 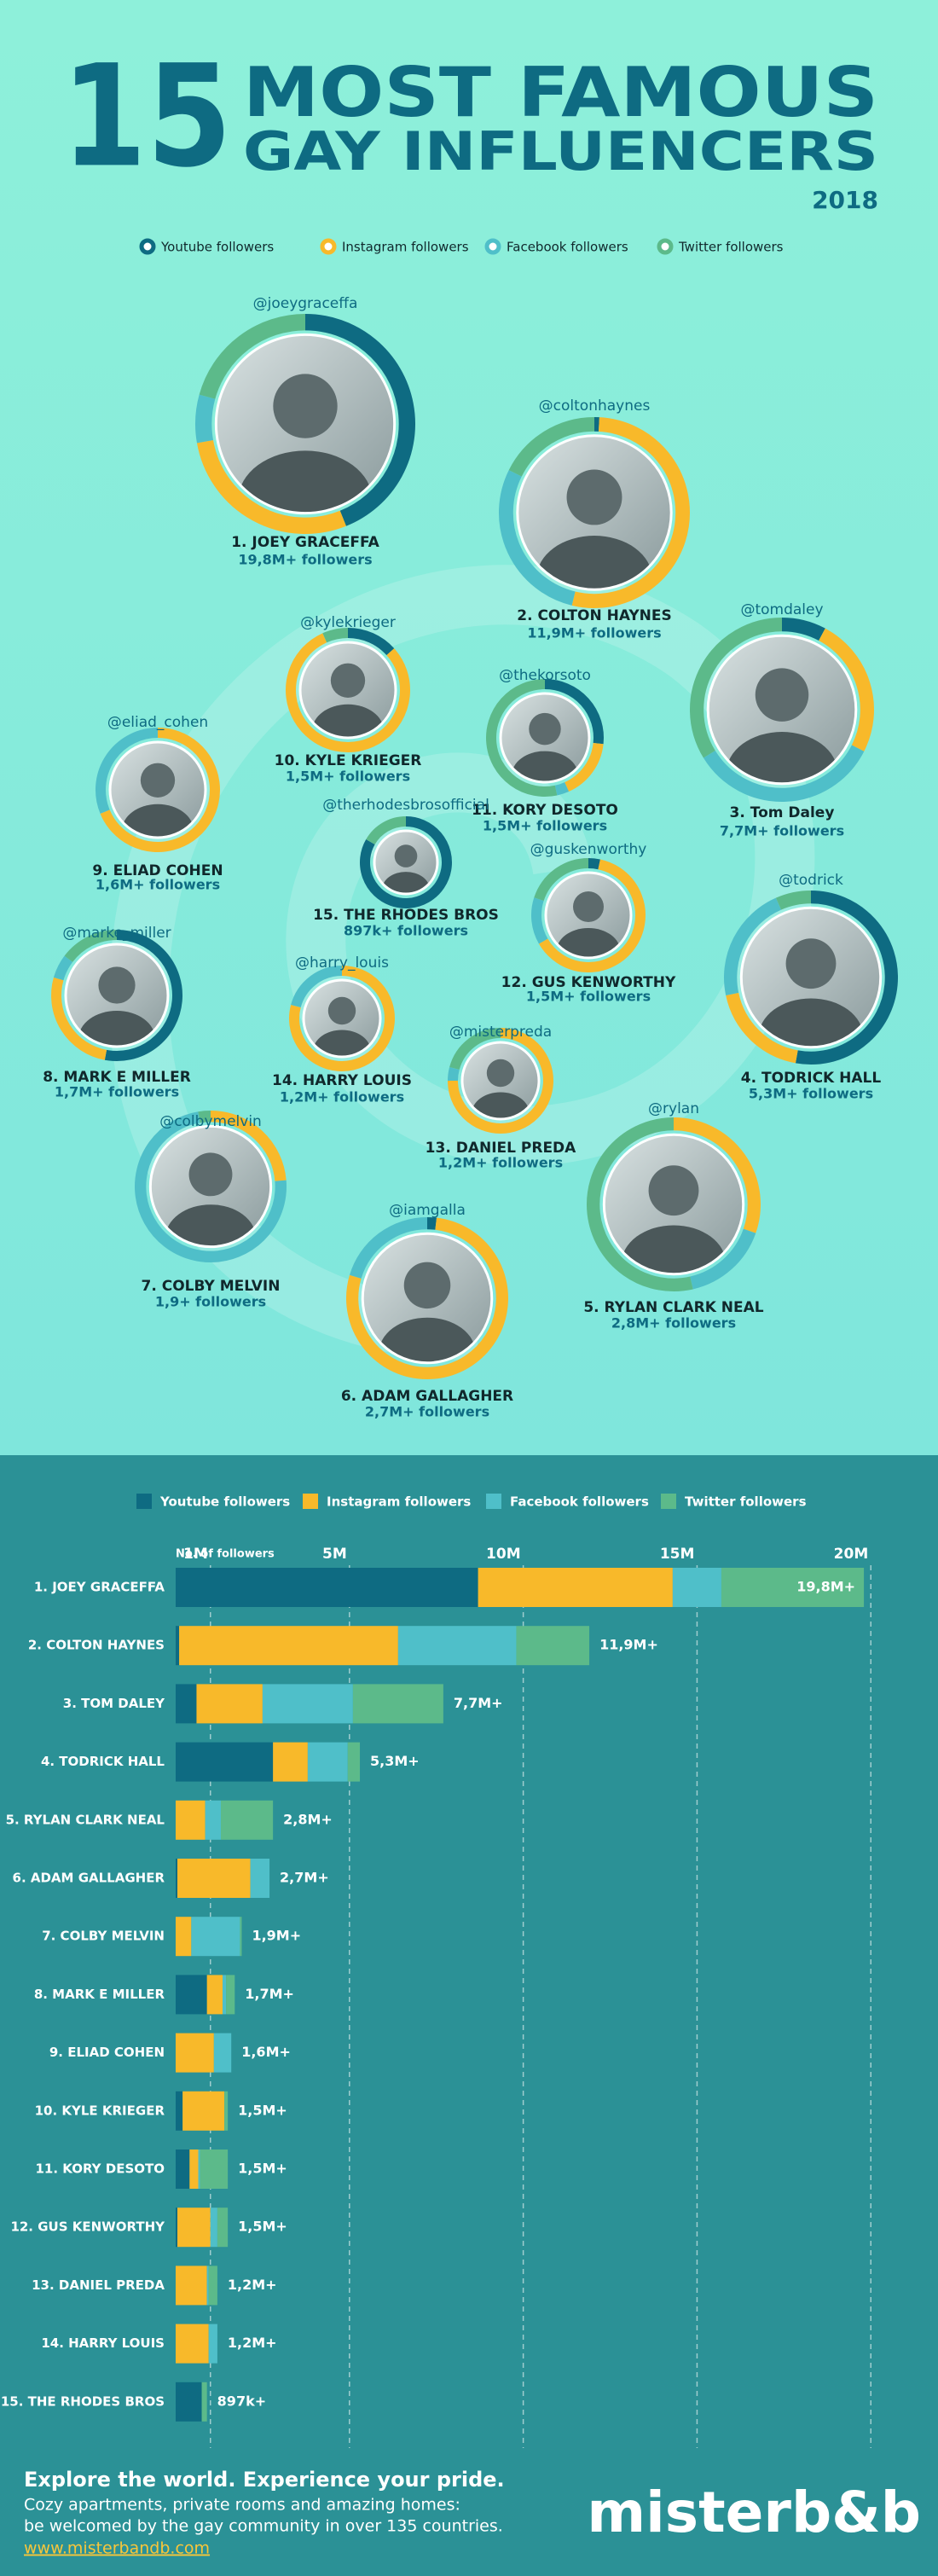 I want to click on profile-followers: 5,3M+ followers, so click(x=811, y=1094).